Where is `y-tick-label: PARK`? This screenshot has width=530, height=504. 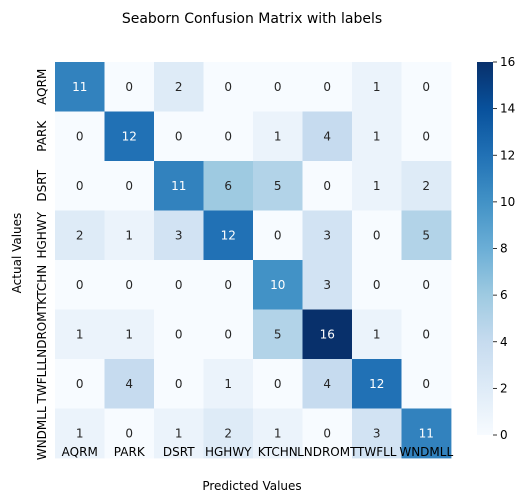
y-tick-label: PARK is located at coordinates (42, 136).